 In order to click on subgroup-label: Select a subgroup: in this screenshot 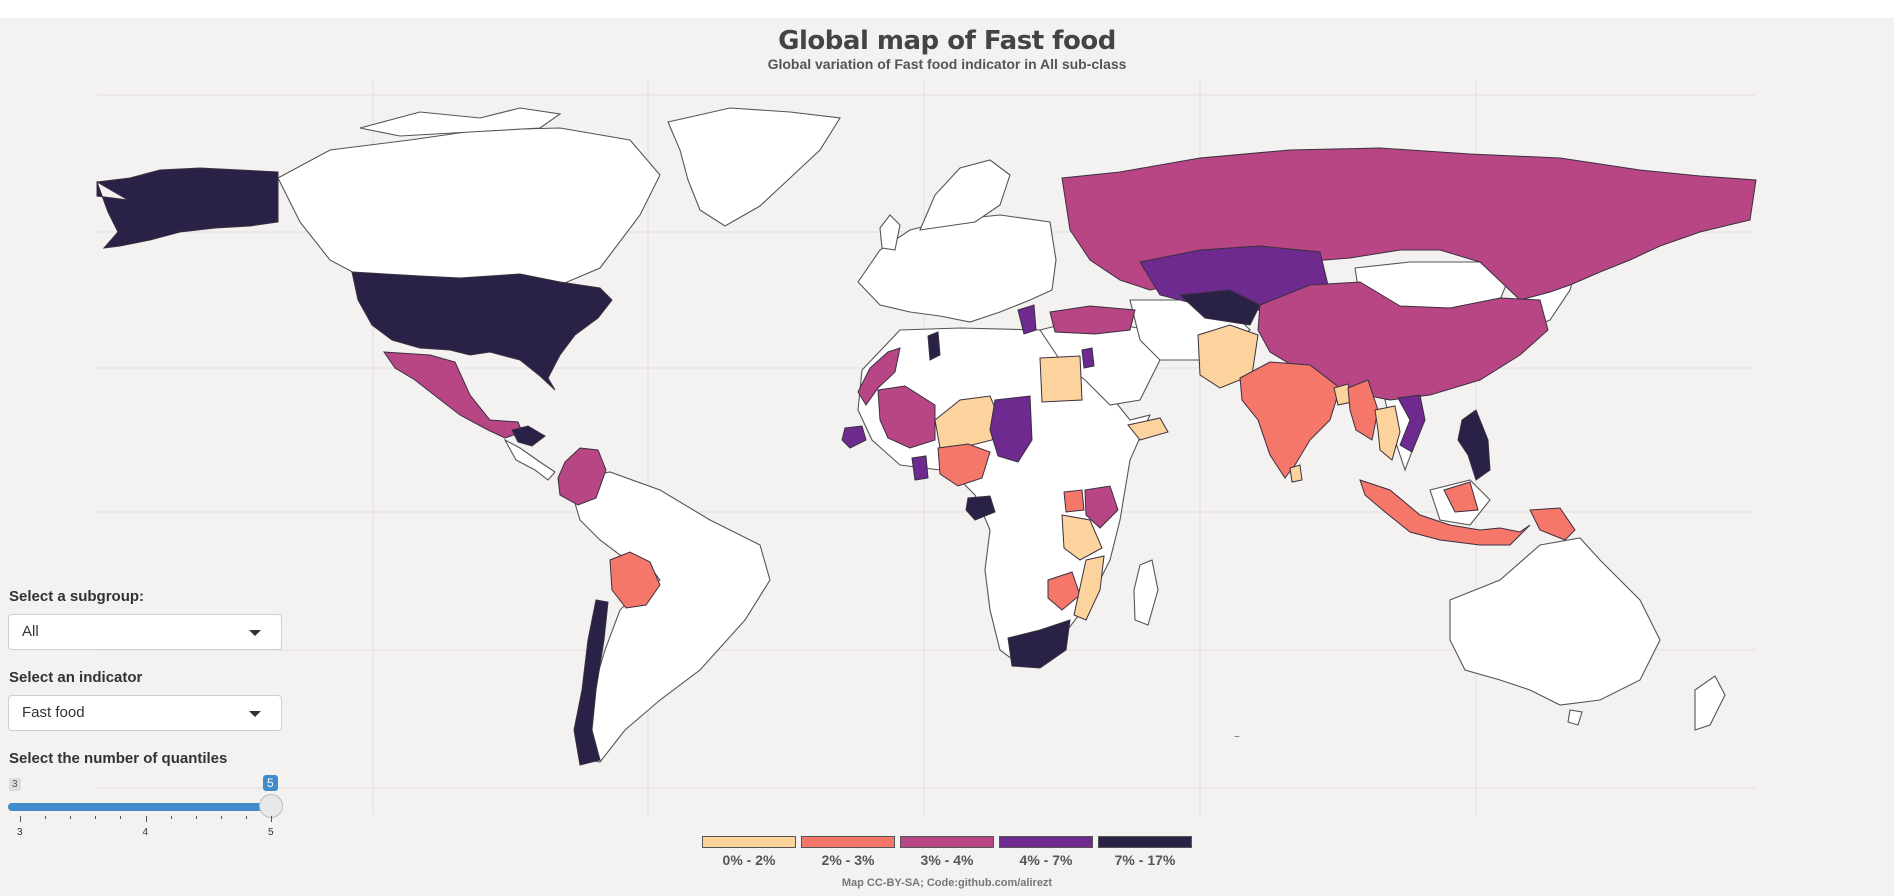, I will do `click(77, 596)`.